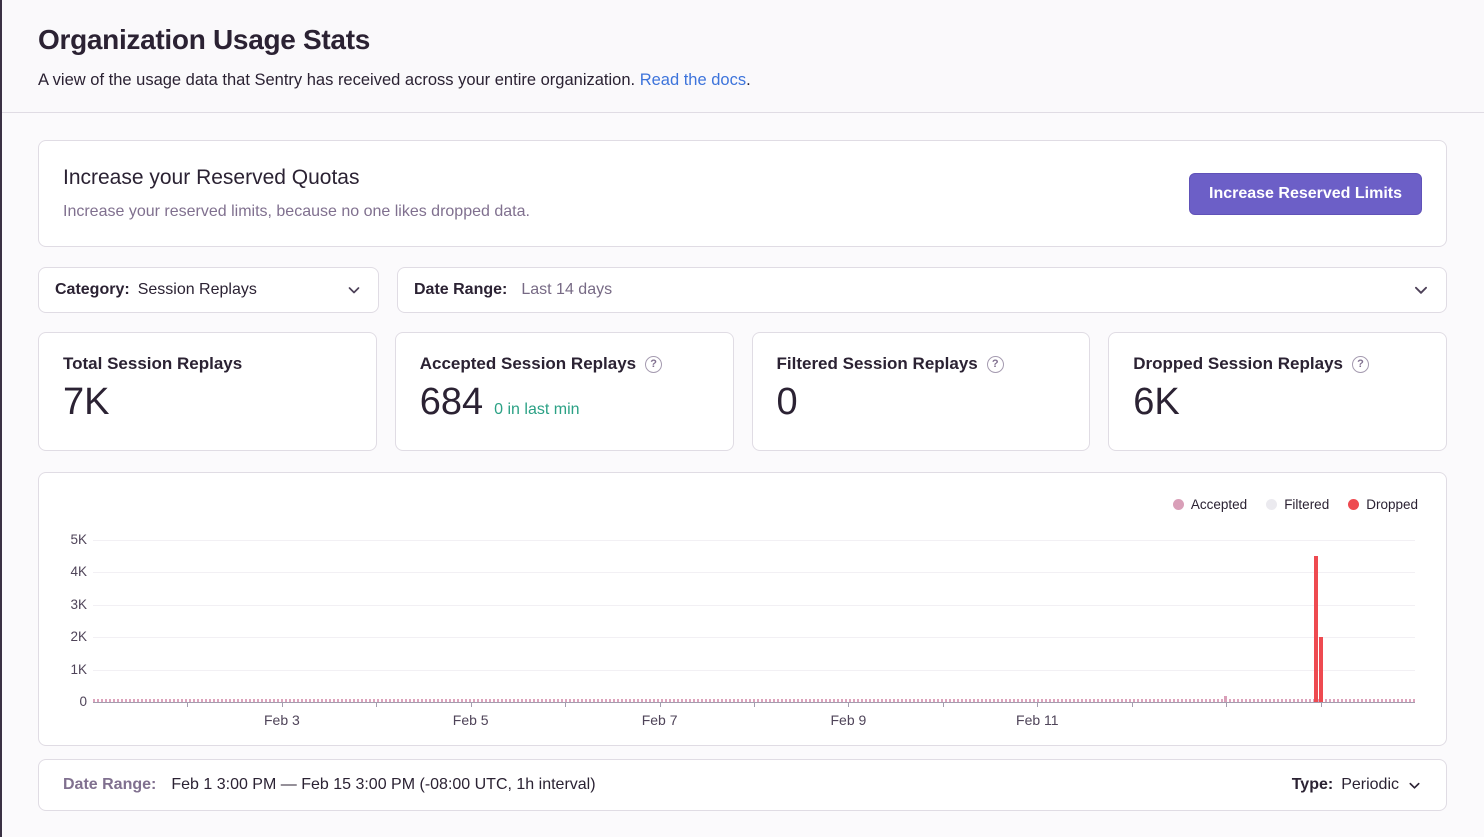 The image size is (1484, 837). I want to click on stat-sub-text: 0 in last min, so click(537, 409).